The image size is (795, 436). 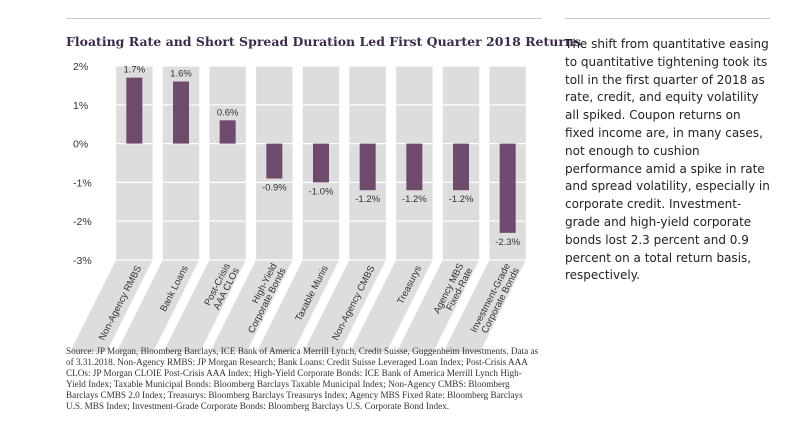 I want to click on value-label: -1.0%, so click(x=321, y=191).